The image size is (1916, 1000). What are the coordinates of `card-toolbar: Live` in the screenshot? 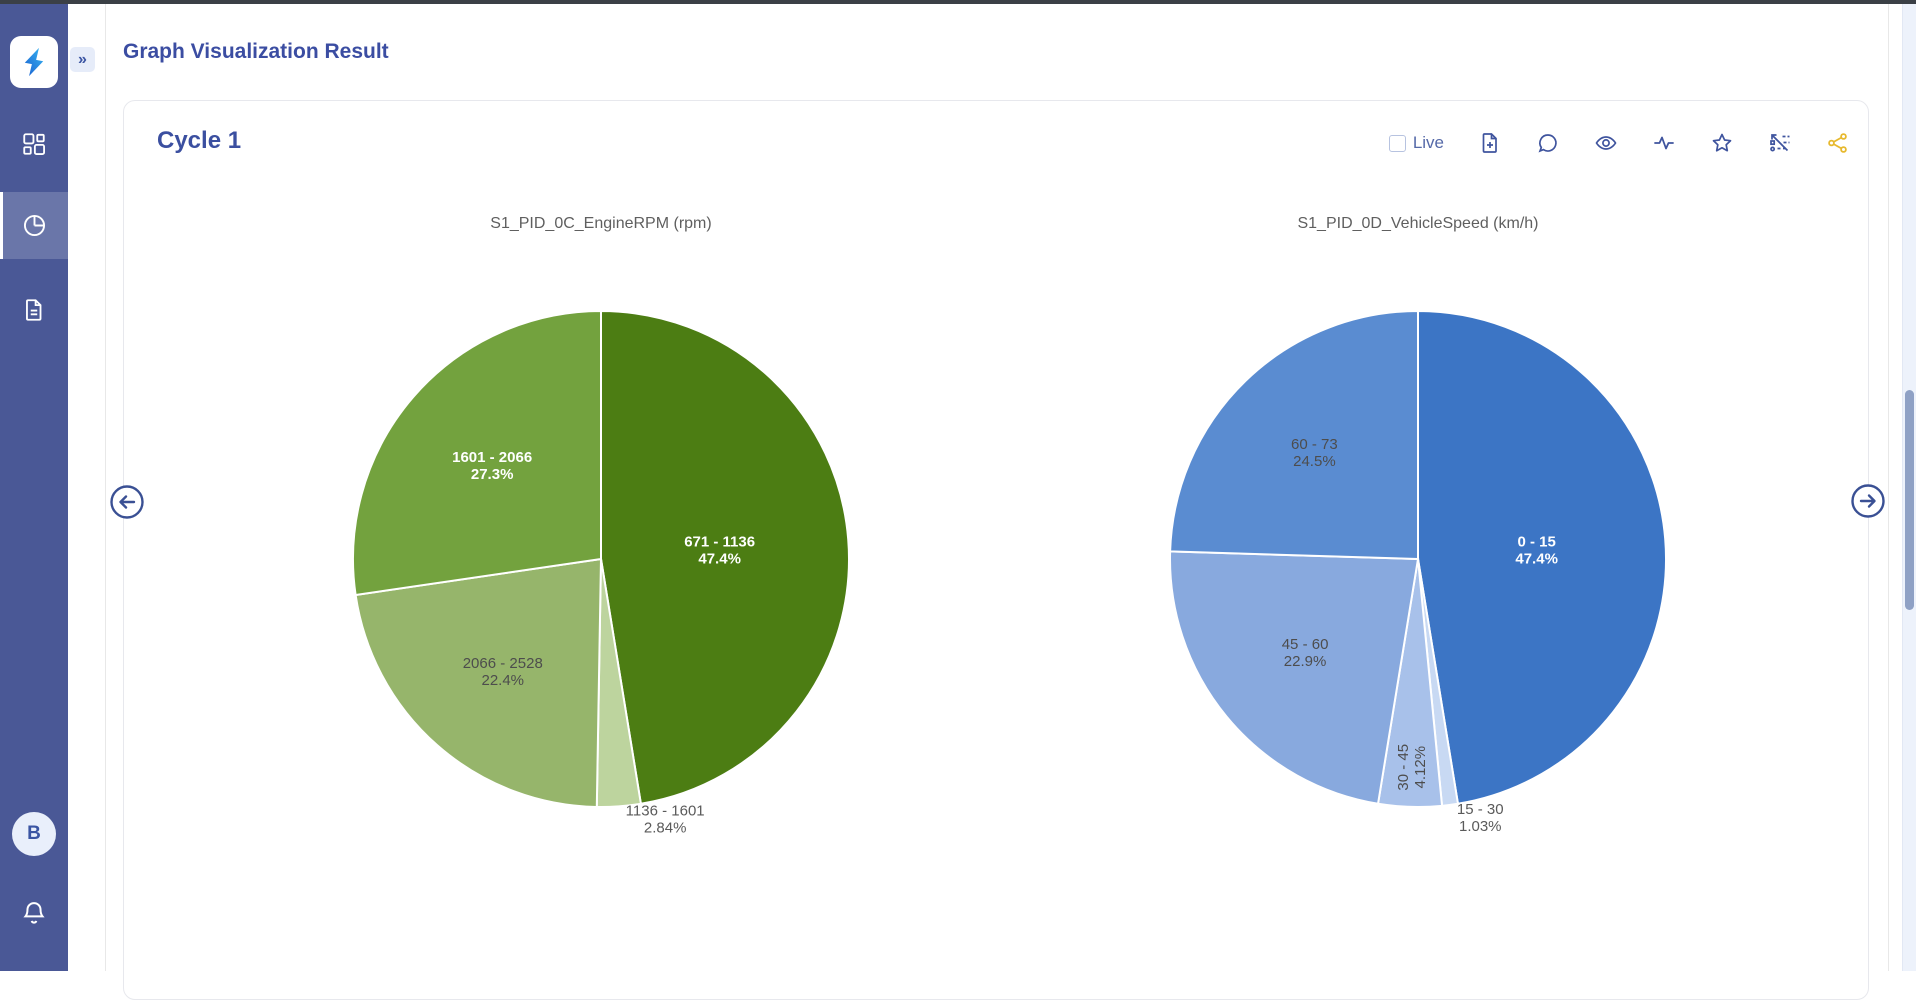 It's located at (1619, 143).